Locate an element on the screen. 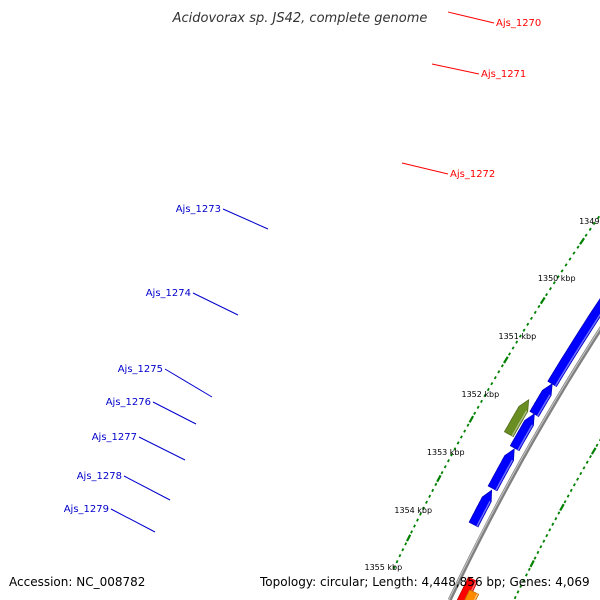 This screenshot has height=600, width=600. gene-label-ajs-1271: Ajs_1271 is located at coordinates (478, 71).